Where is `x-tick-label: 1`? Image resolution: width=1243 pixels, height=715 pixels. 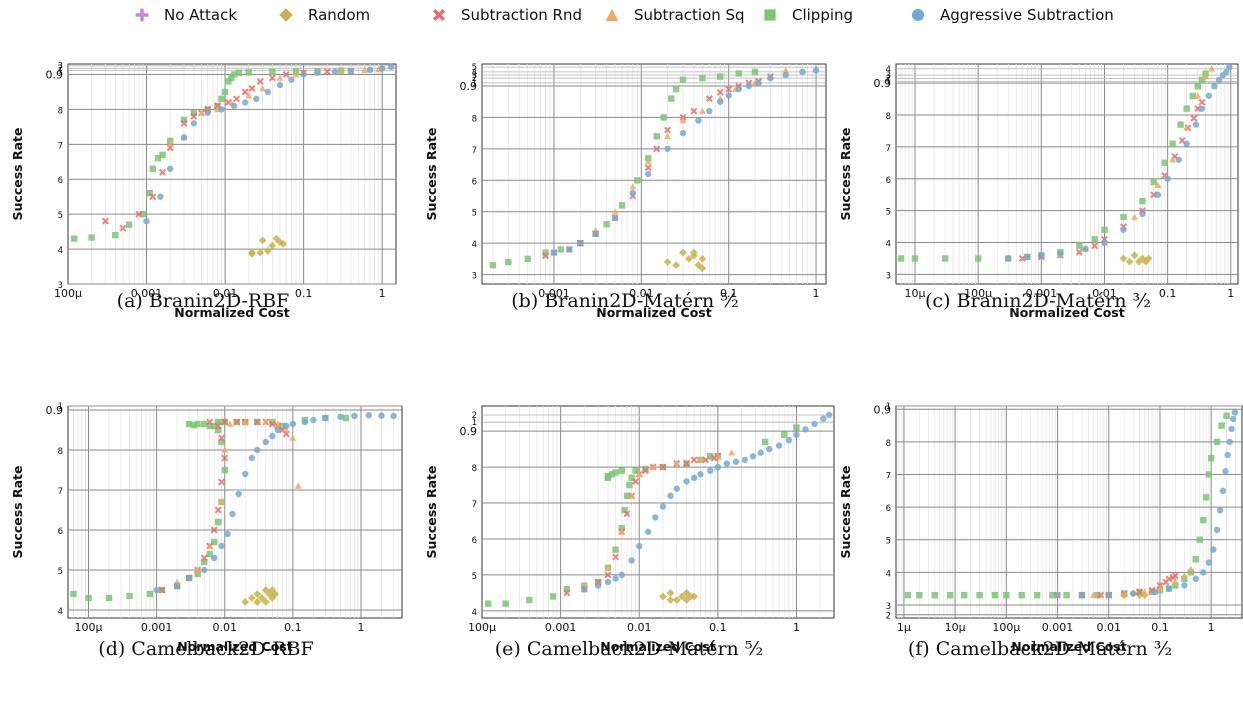 x-tick-label: 1 is located at coordinates (360, 627).